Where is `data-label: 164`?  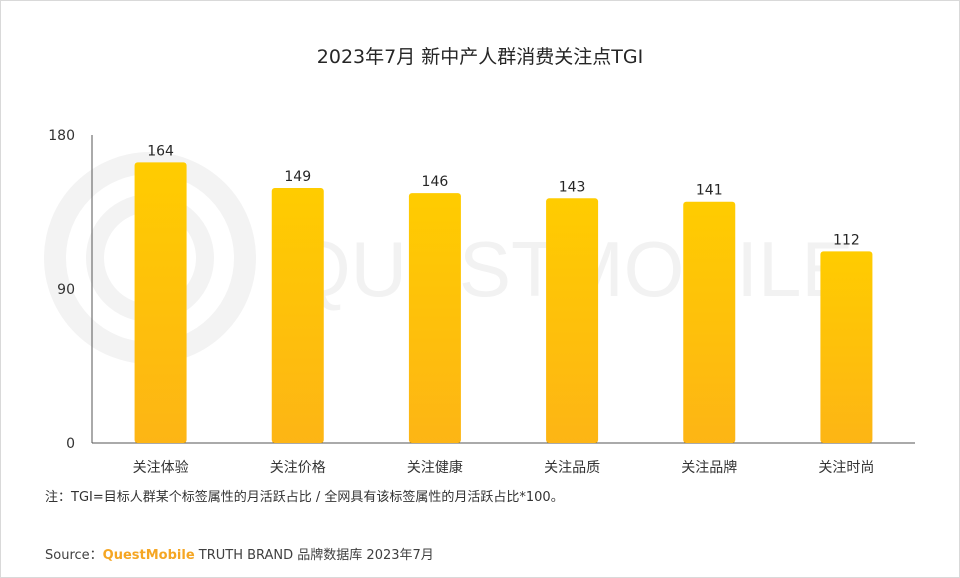 data-label: 164 is located at coordinates (160, 151).